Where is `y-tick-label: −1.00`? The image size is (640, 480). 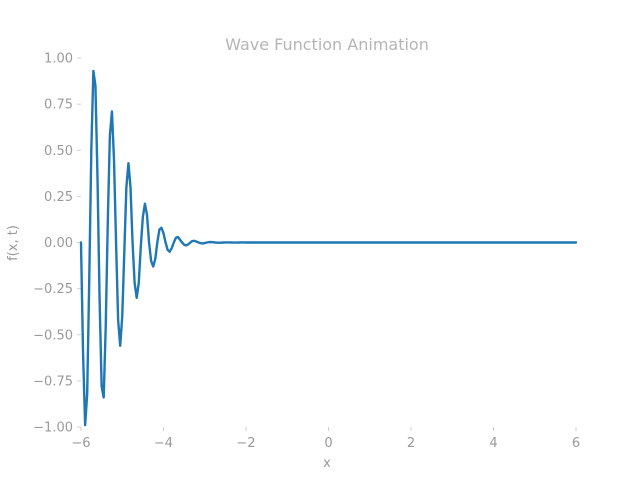
y-tick-label: −1.00 is located at coordinates (53, 428).